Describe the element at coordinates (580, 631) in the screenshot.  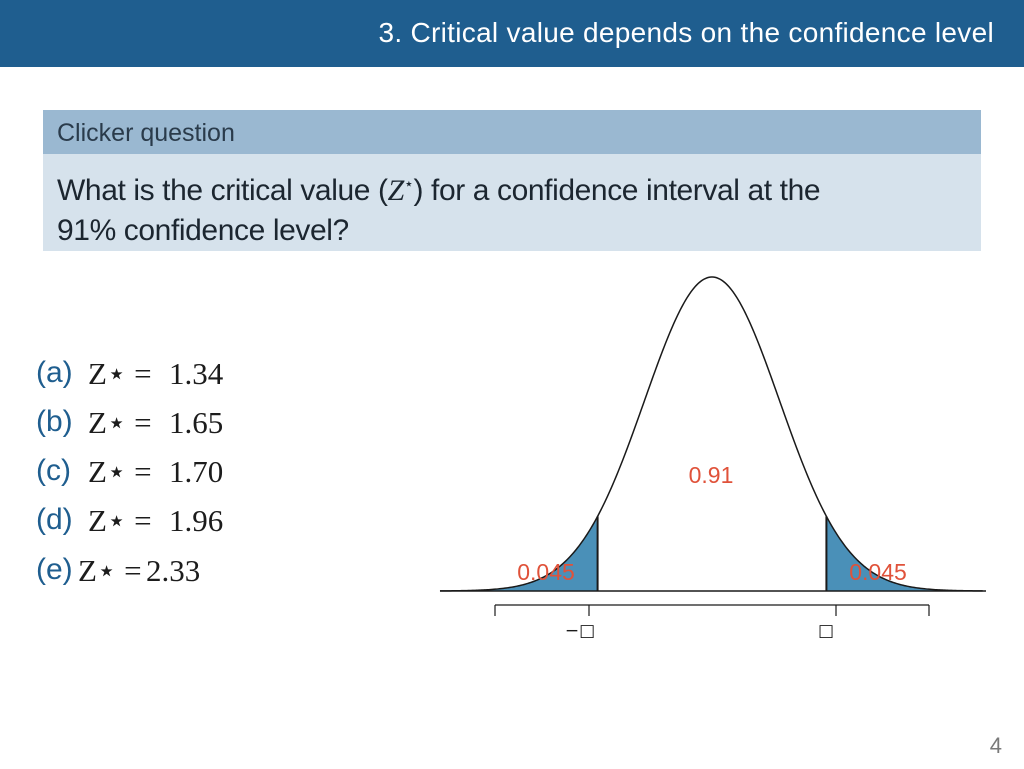
I see `tick-label-left: −□` at that location.